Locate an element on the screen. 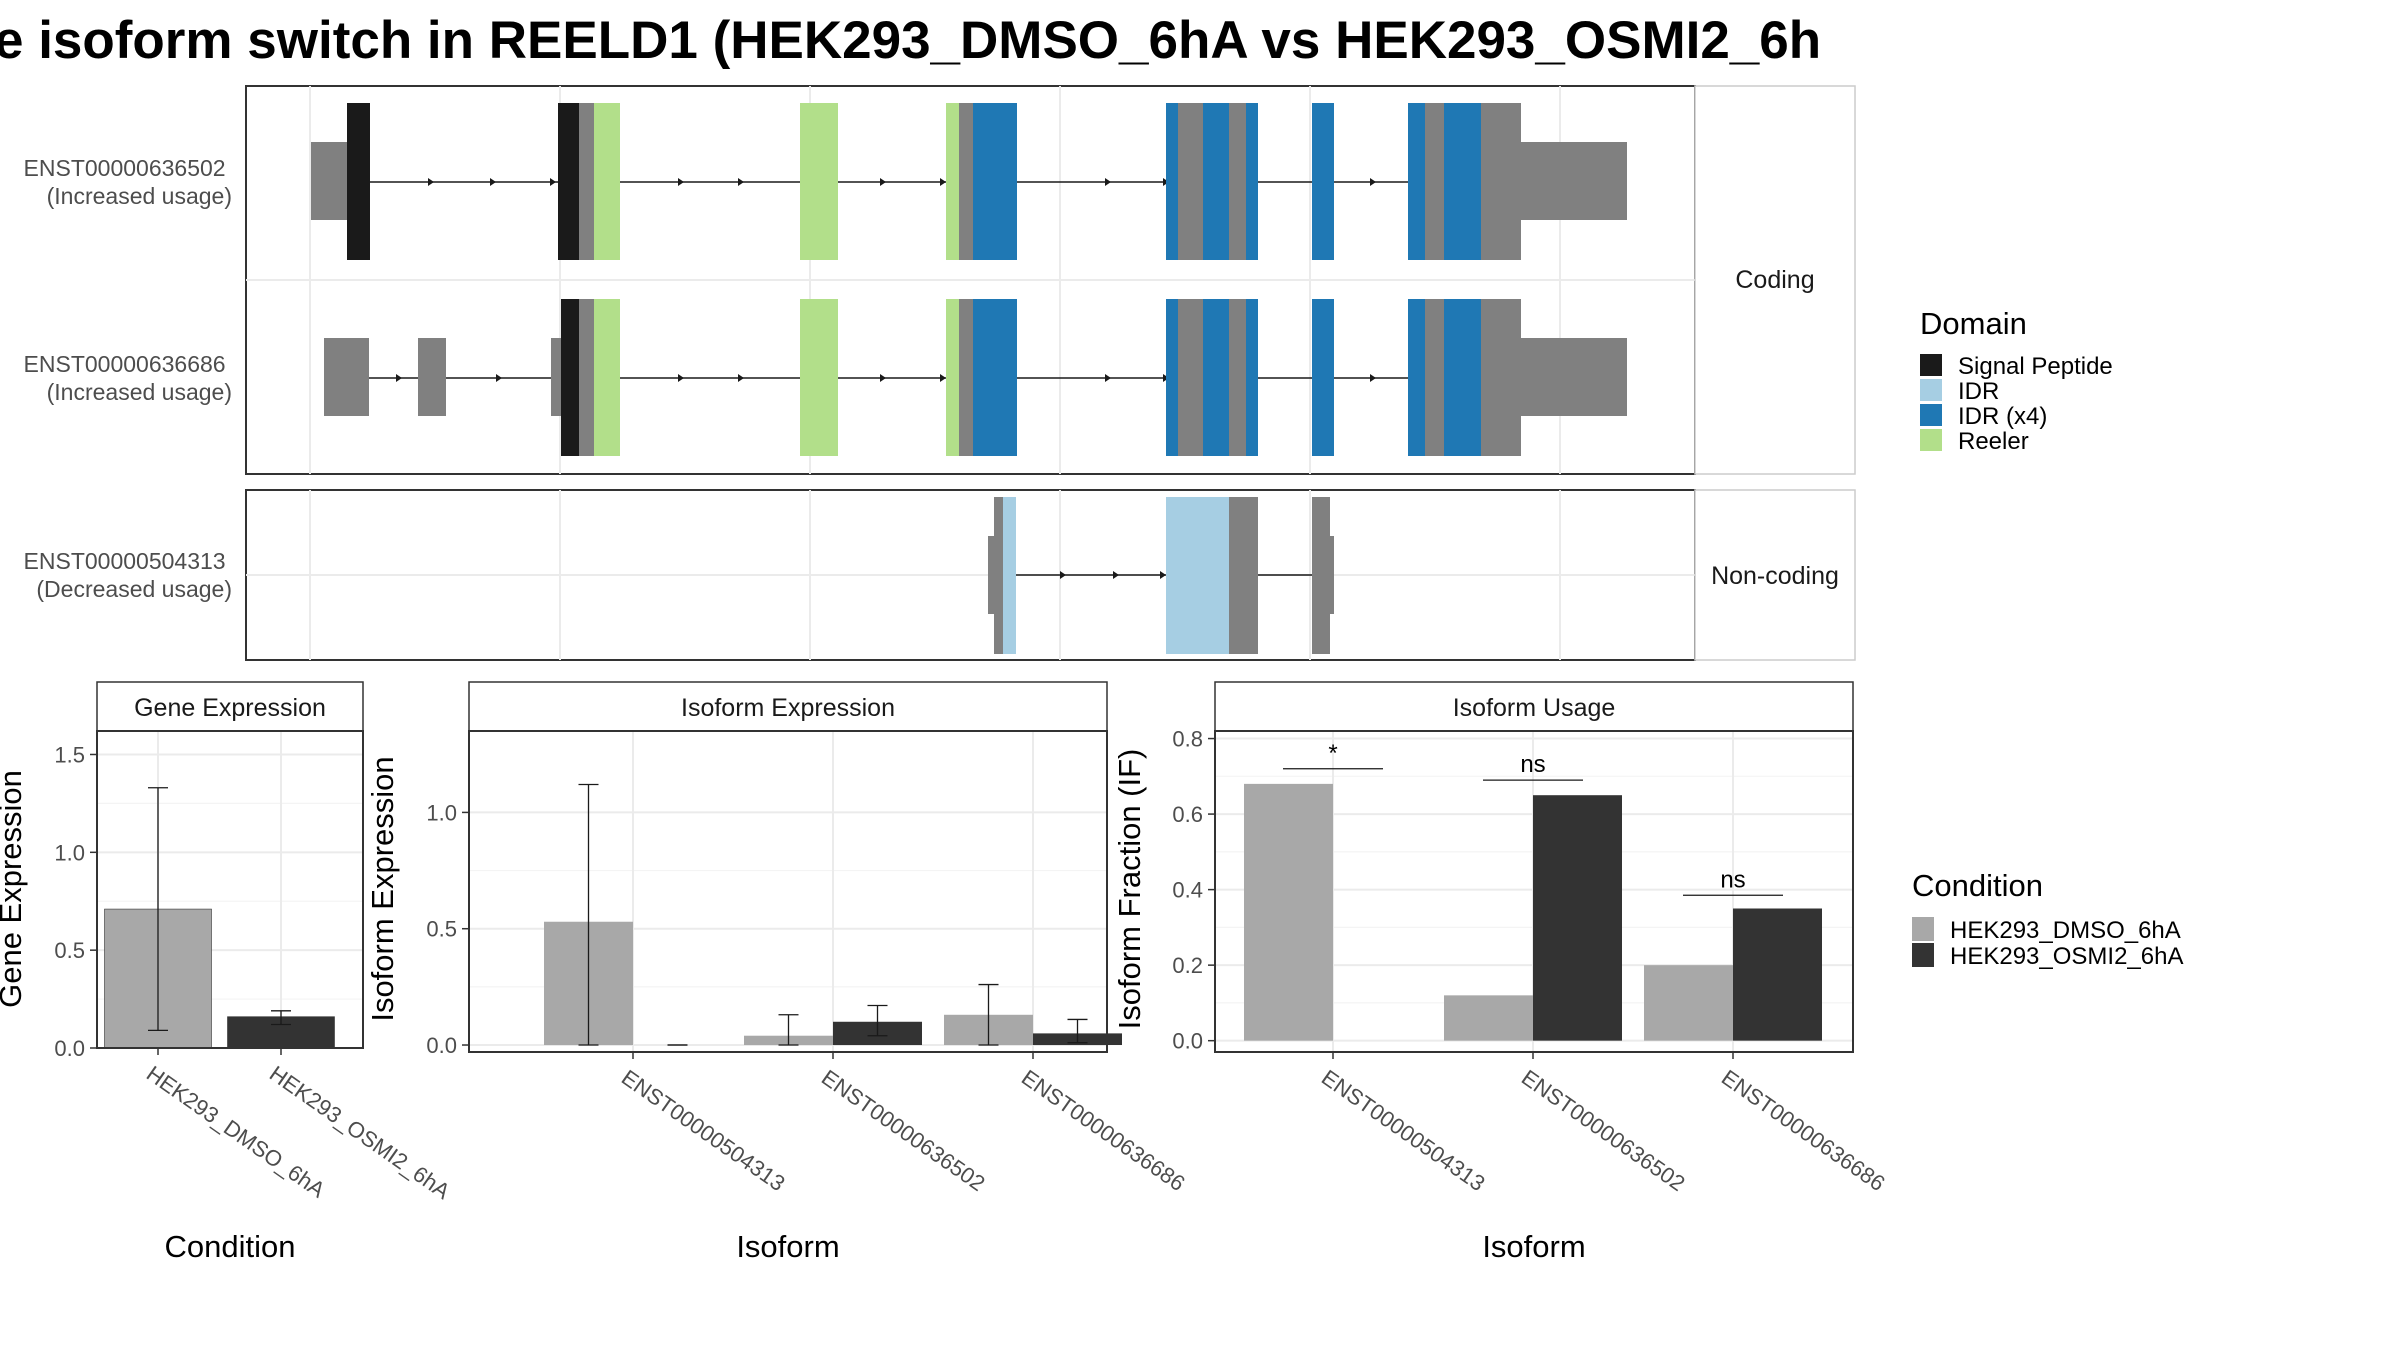  legend-label-idr: IDR is located at coordinates (1978, 391).